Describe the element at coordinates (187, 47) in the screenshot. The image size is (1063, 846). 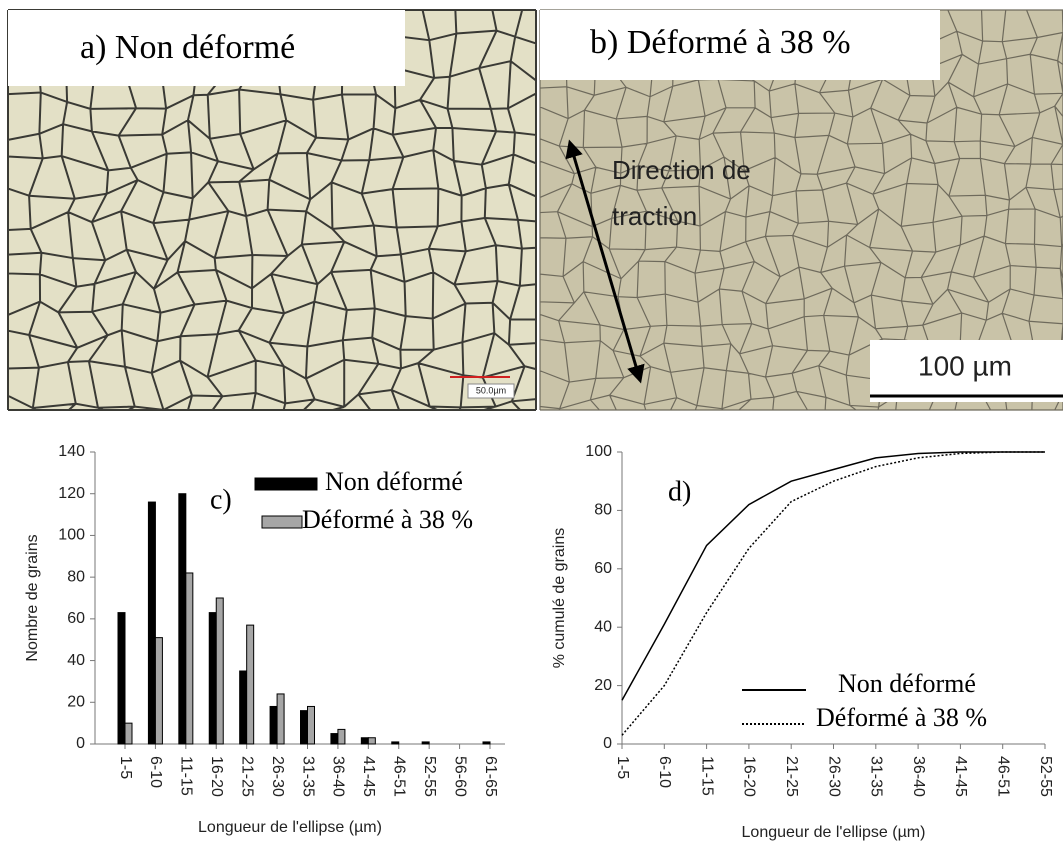
I see `panel-label: a) Non déformé` at that location.